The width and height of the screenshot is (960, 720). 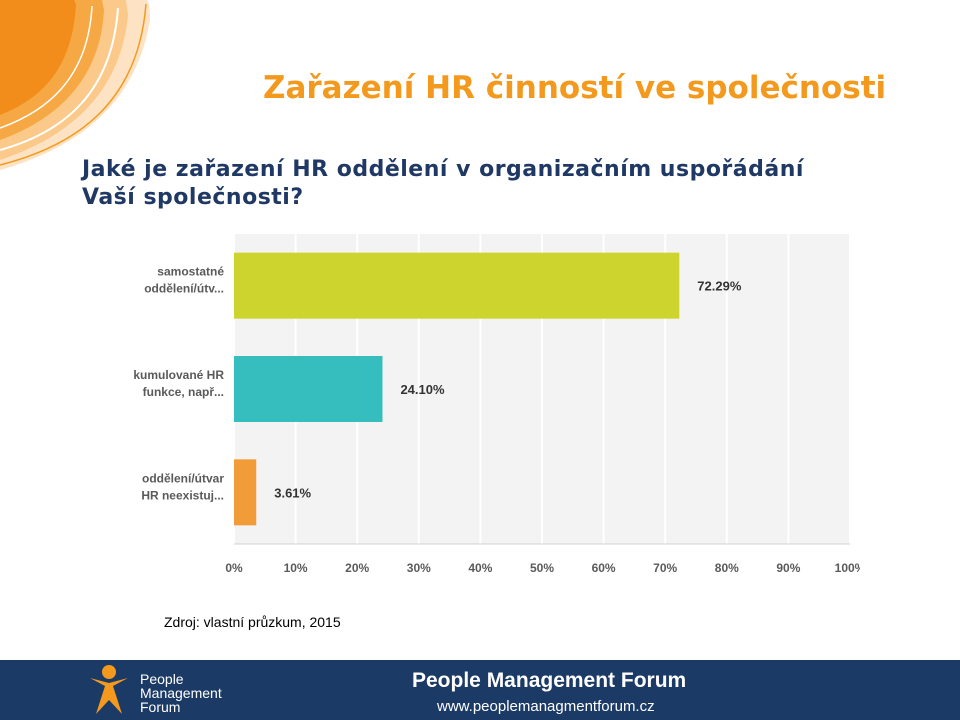 I want to click on question-line-2: Vaší společnosti?, so click(x=193, y=197).